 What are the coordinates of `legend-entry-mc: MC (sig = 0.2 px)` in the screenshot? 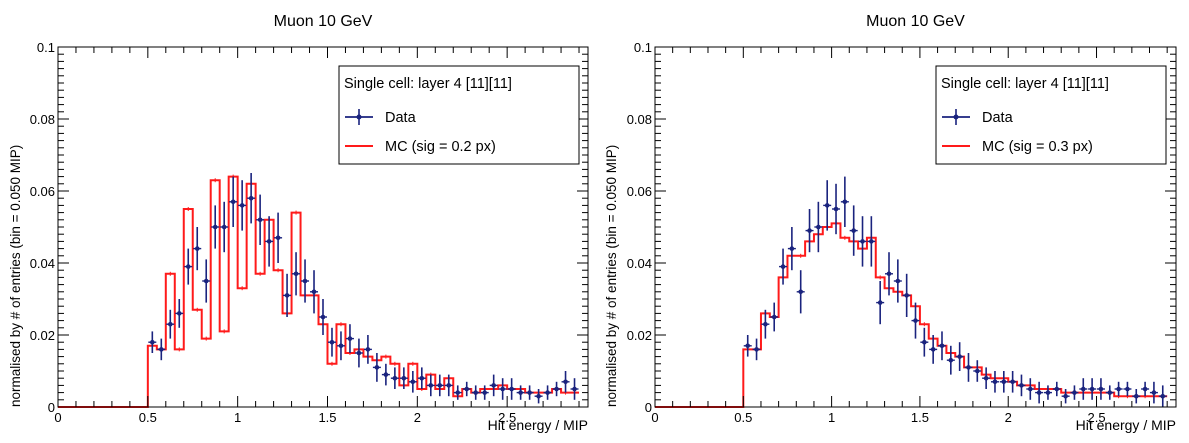 It's located at (440, 147).